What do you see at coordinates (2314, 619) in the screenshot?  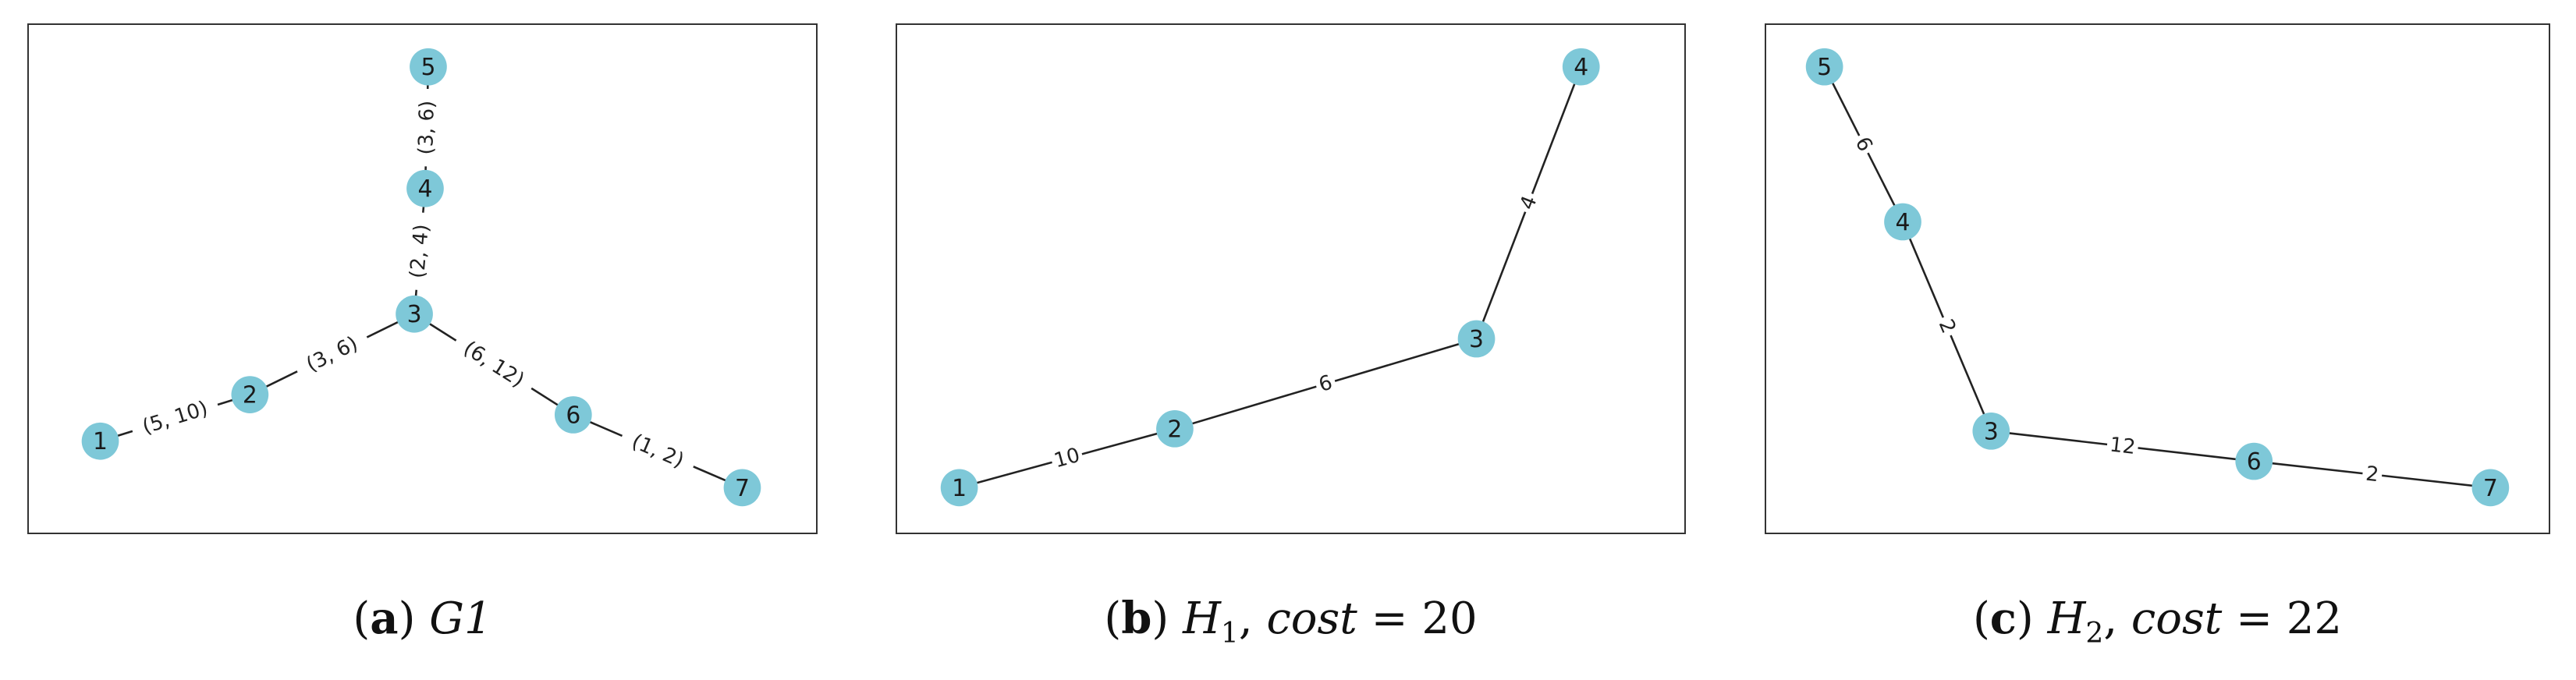 I see `caption-cost-value: 22` at bounding box center [2314, 619].